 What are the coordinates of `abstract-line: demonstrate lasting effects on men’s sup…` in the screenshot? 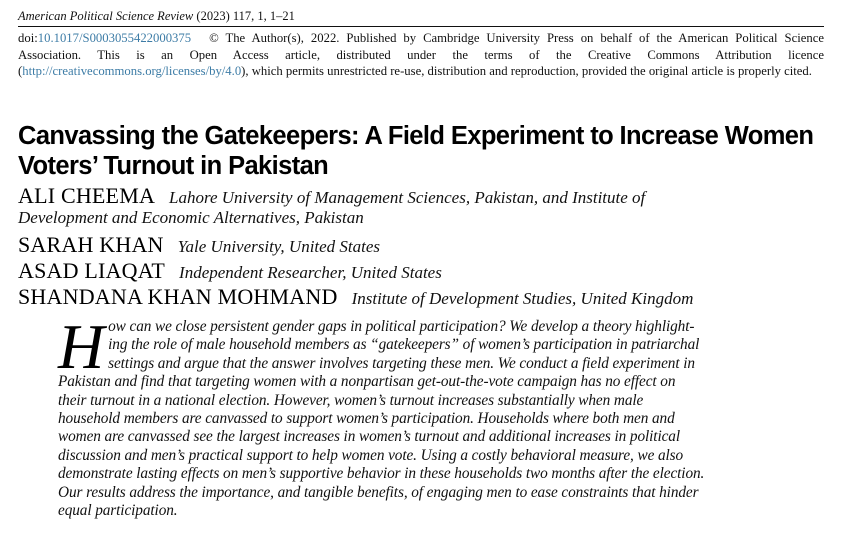 It's located at (381, 474).